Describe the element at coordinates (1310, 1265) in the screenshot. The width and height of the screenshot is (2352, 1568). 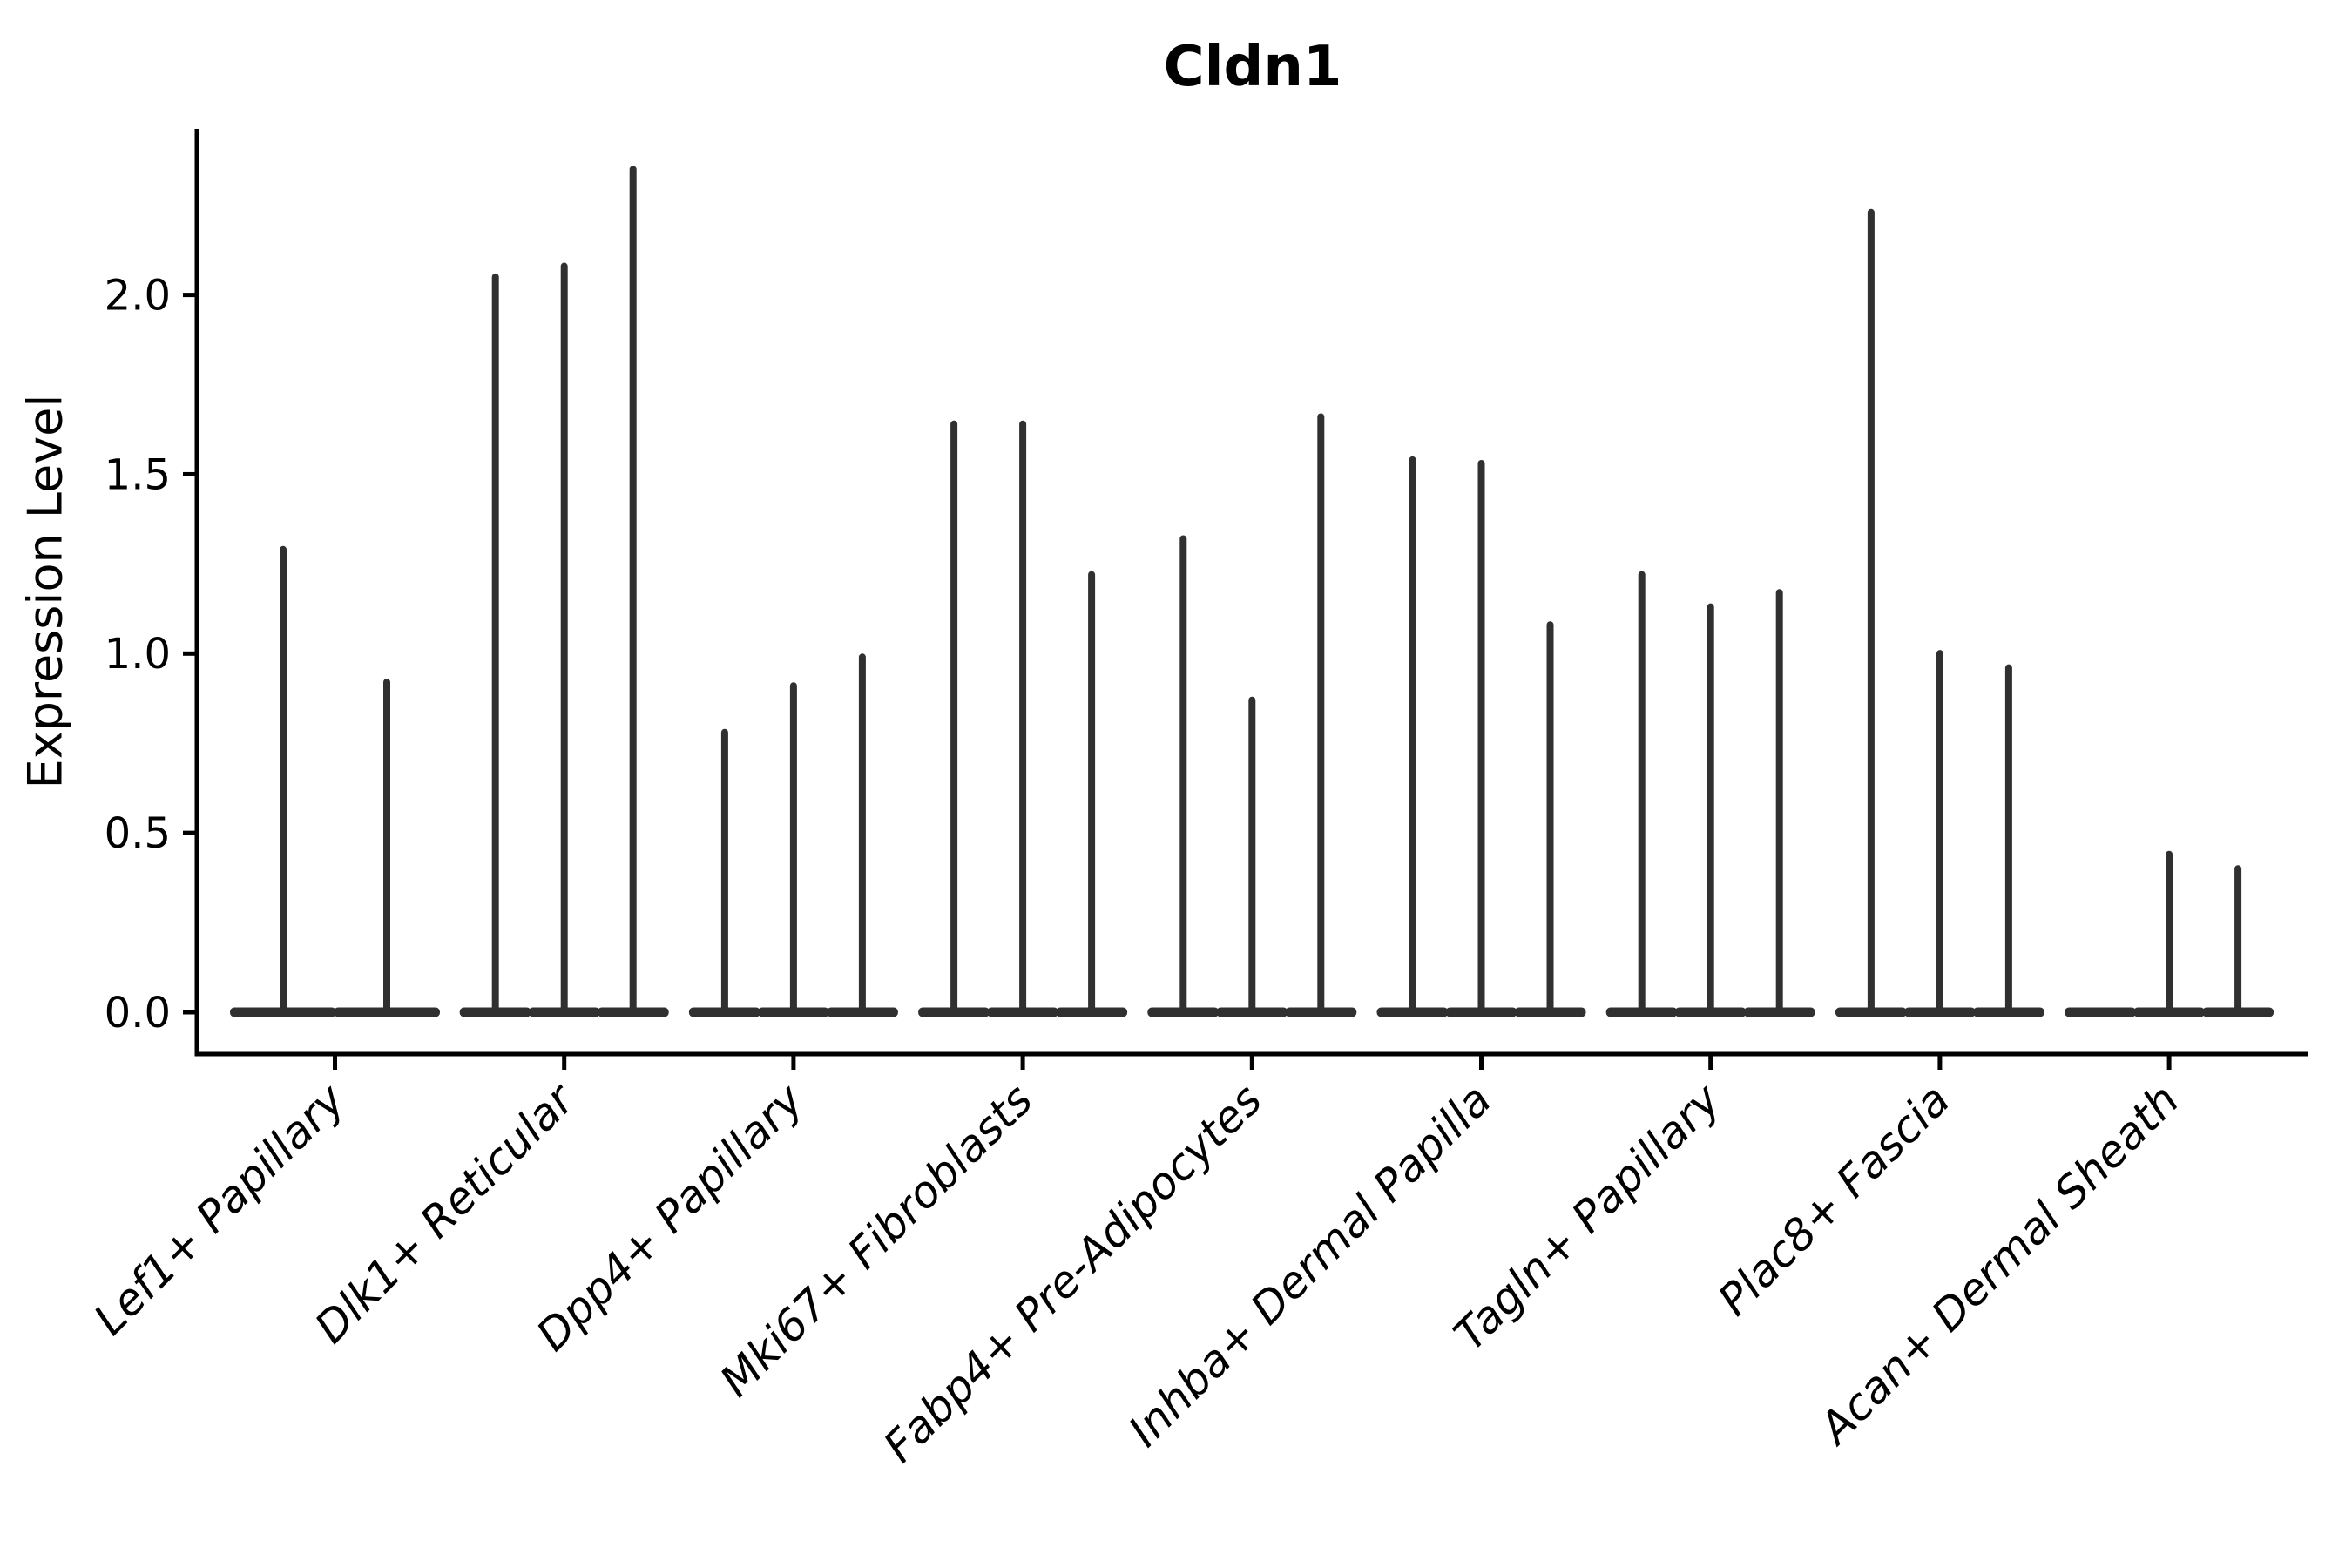
I see `x-tick-label: Inhba+ Dermal Papilla` at that location.